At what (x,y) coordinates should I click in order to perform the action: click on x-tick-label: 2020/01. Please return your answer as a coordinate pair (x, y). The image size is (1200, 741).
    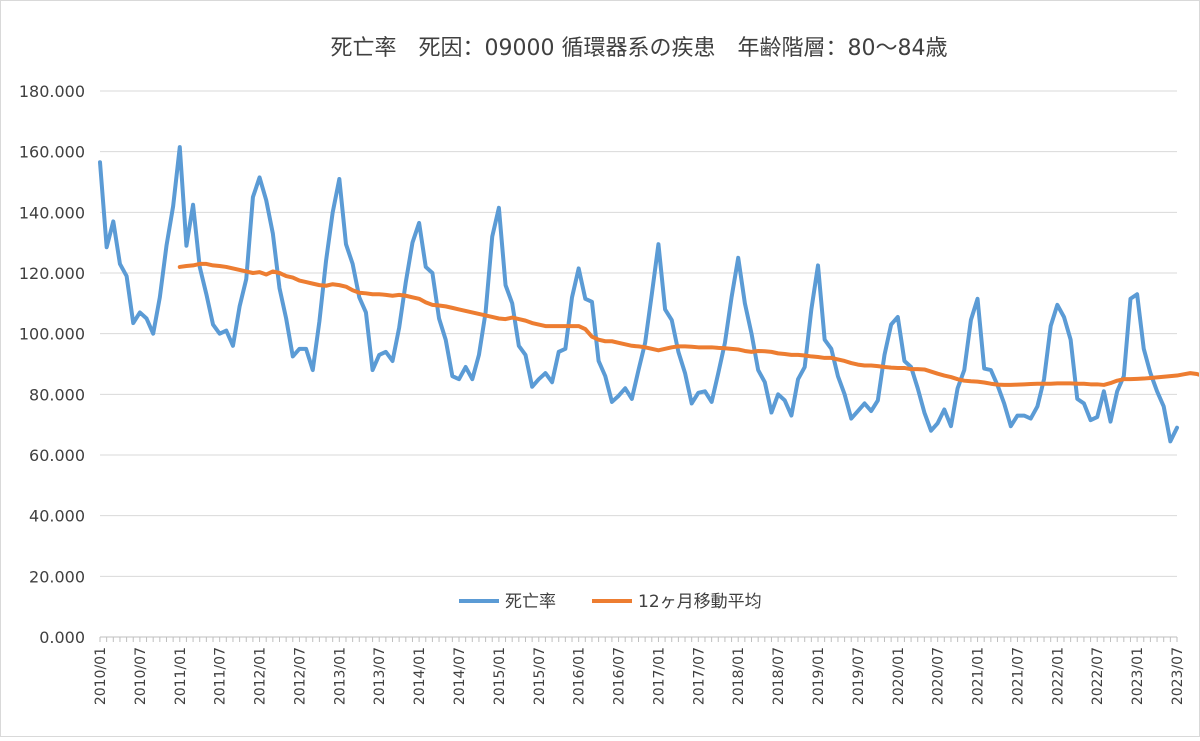
    Looking at the image, I should click on (899, 676).